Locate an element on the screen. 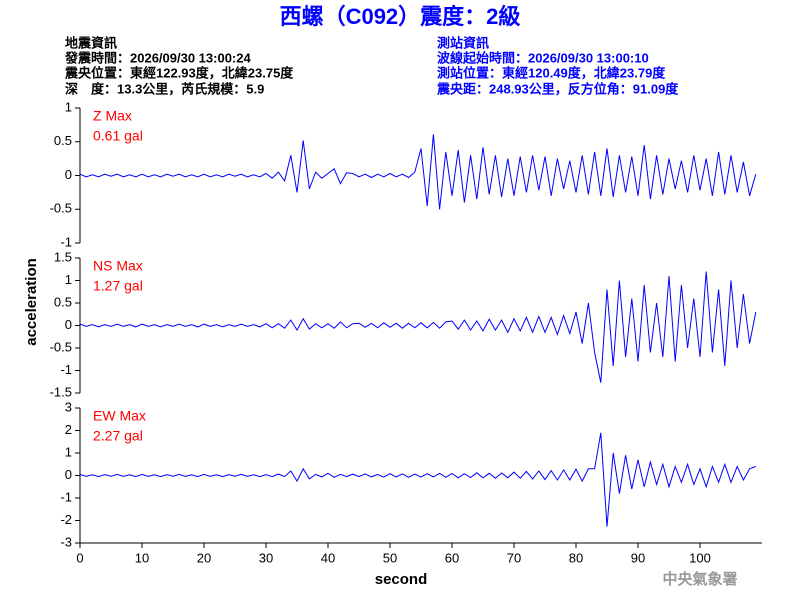 The height and width of the screenshot is (605, 800). footer: 中央氣象署 is located at coordinates (699, 579).